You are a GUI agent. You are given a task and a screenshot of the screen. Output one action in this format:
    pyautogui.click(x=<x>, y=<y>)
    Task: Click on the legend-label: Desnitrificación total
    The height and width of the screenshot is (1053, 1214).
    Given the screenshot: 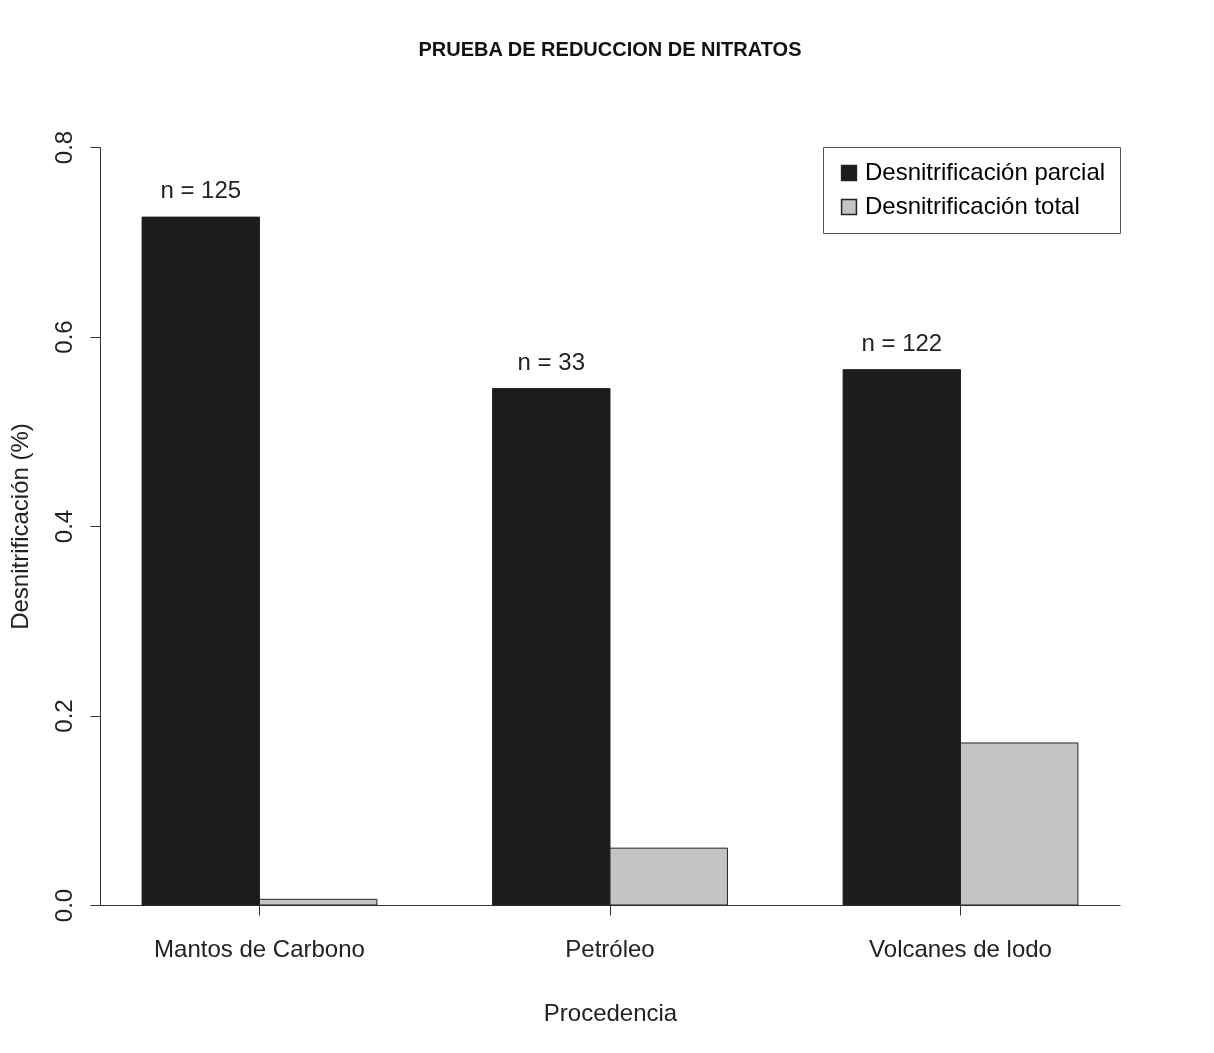 What is the action you would take?
    pyautogui.click(x=972, y=205)
    